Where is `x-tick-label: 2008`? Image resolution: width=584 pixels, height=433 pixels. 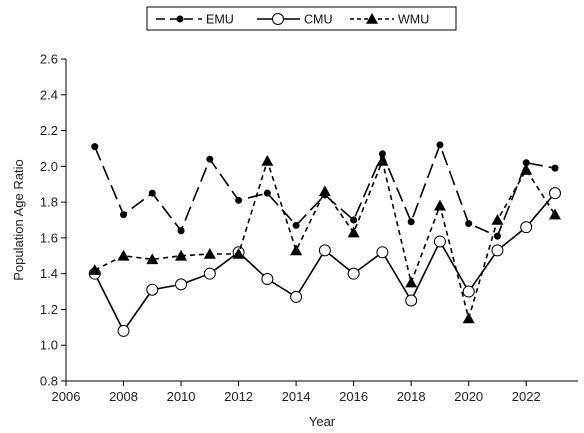
x-tick-label: 2008 is located at coordinates (123, 396).